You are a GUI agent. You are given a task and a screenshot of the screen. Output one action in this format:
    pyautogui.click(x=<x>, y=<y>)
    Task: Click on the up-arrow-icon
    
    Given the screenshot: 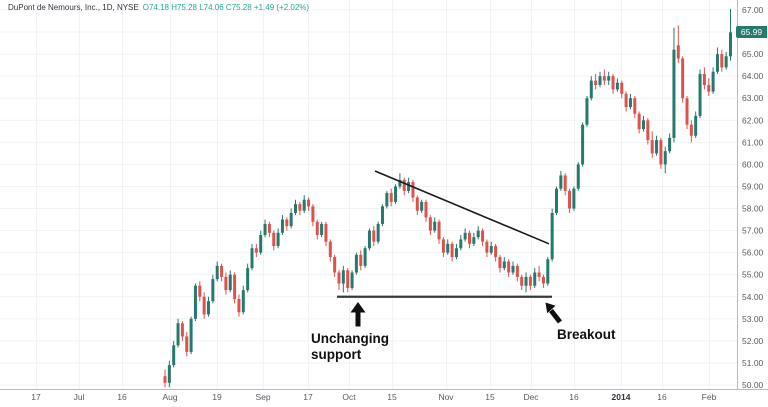 What is the action you would take?
    pyautogui.click(x=358, y=314)
    